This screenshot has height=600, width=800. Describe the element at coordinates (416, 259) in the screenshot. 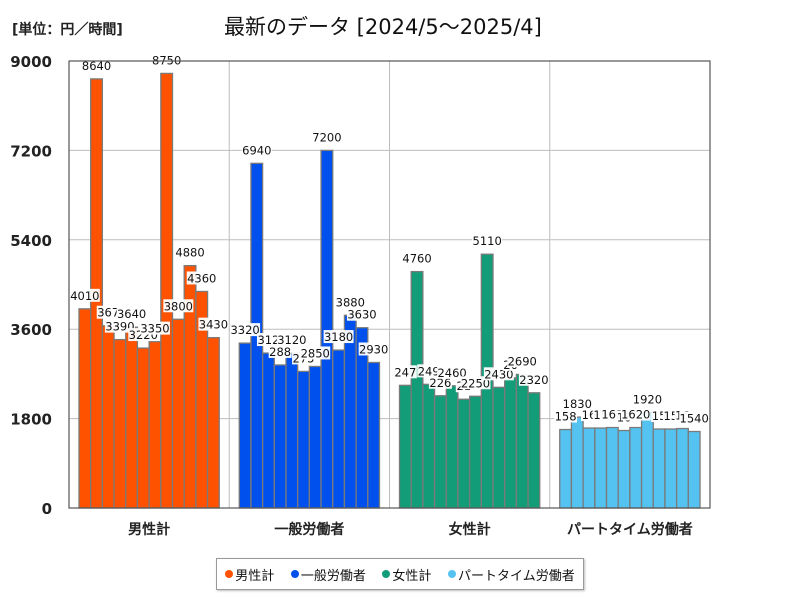

I see `data-label: 4760` at that location.